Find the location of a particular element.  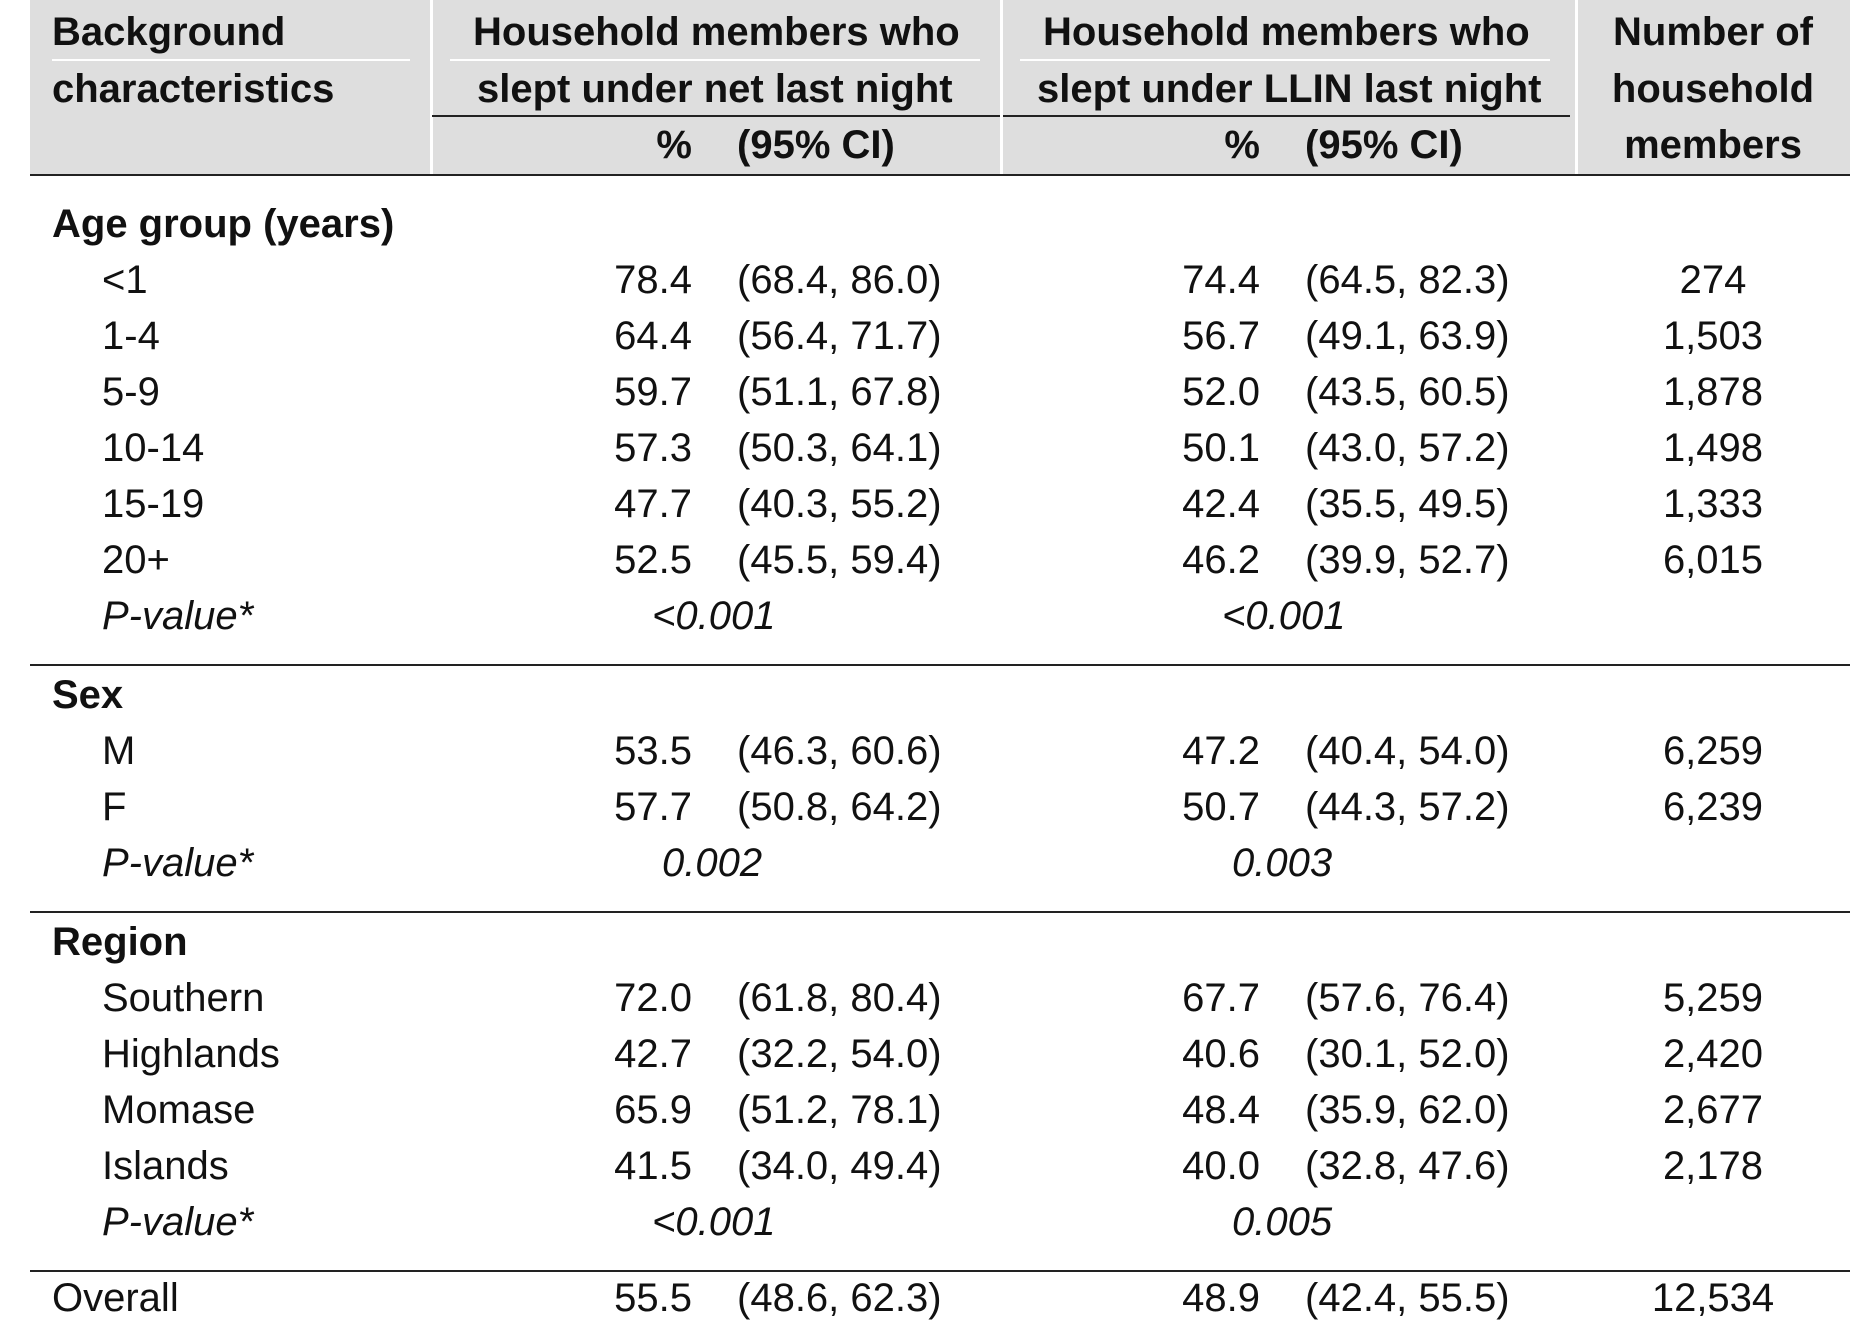

net-percent: 53.5 is located at coordinates (653, 751).